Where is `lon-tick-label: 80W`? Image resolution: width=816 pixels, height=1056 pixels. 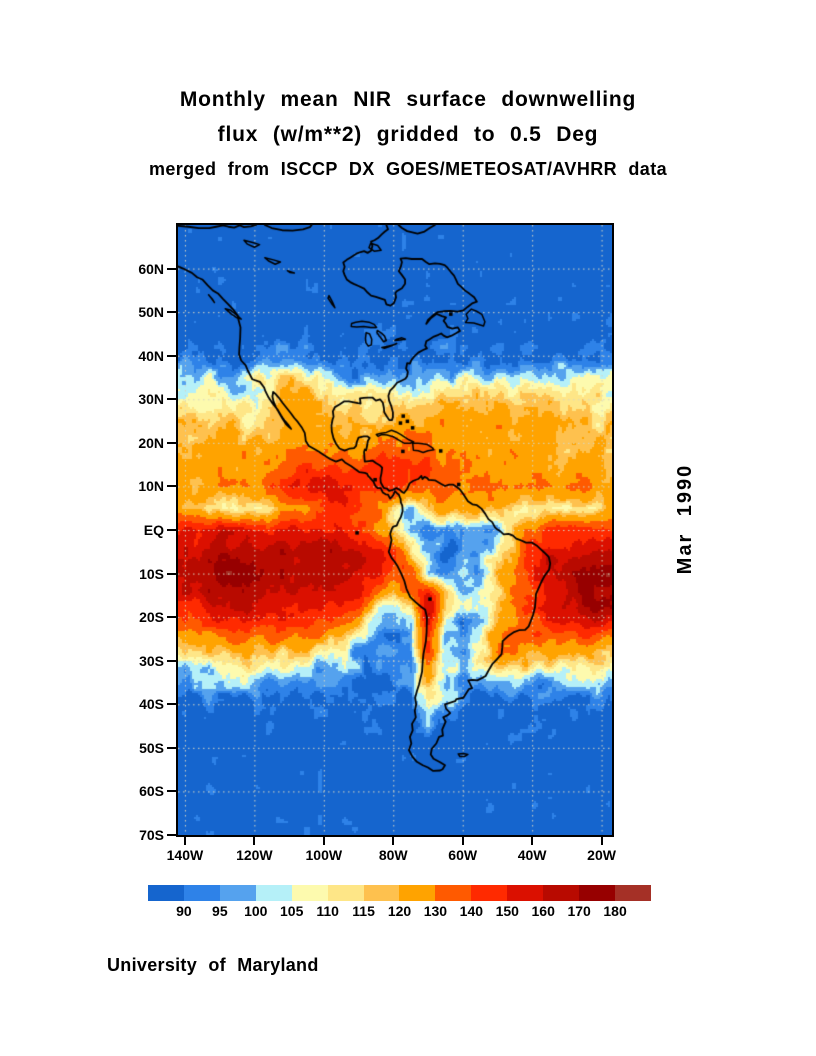 lon-tick-label: 80W is located at coordinates (393, 855).